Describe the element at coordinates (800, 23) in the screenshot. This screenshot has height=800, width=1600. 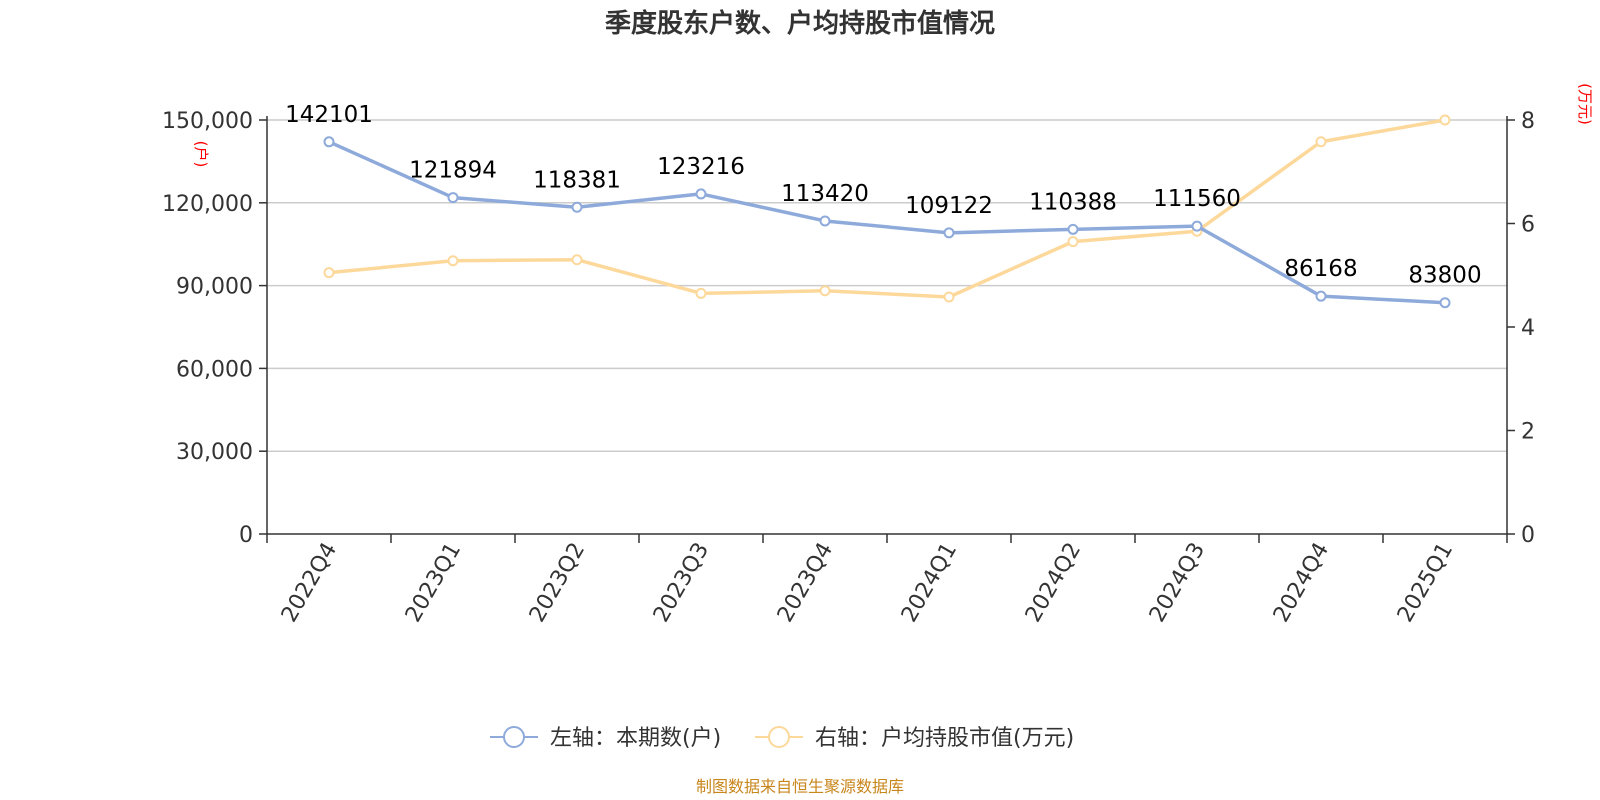
I see `chart-title: 季度股东户数、户均持股市值情况` at that location.